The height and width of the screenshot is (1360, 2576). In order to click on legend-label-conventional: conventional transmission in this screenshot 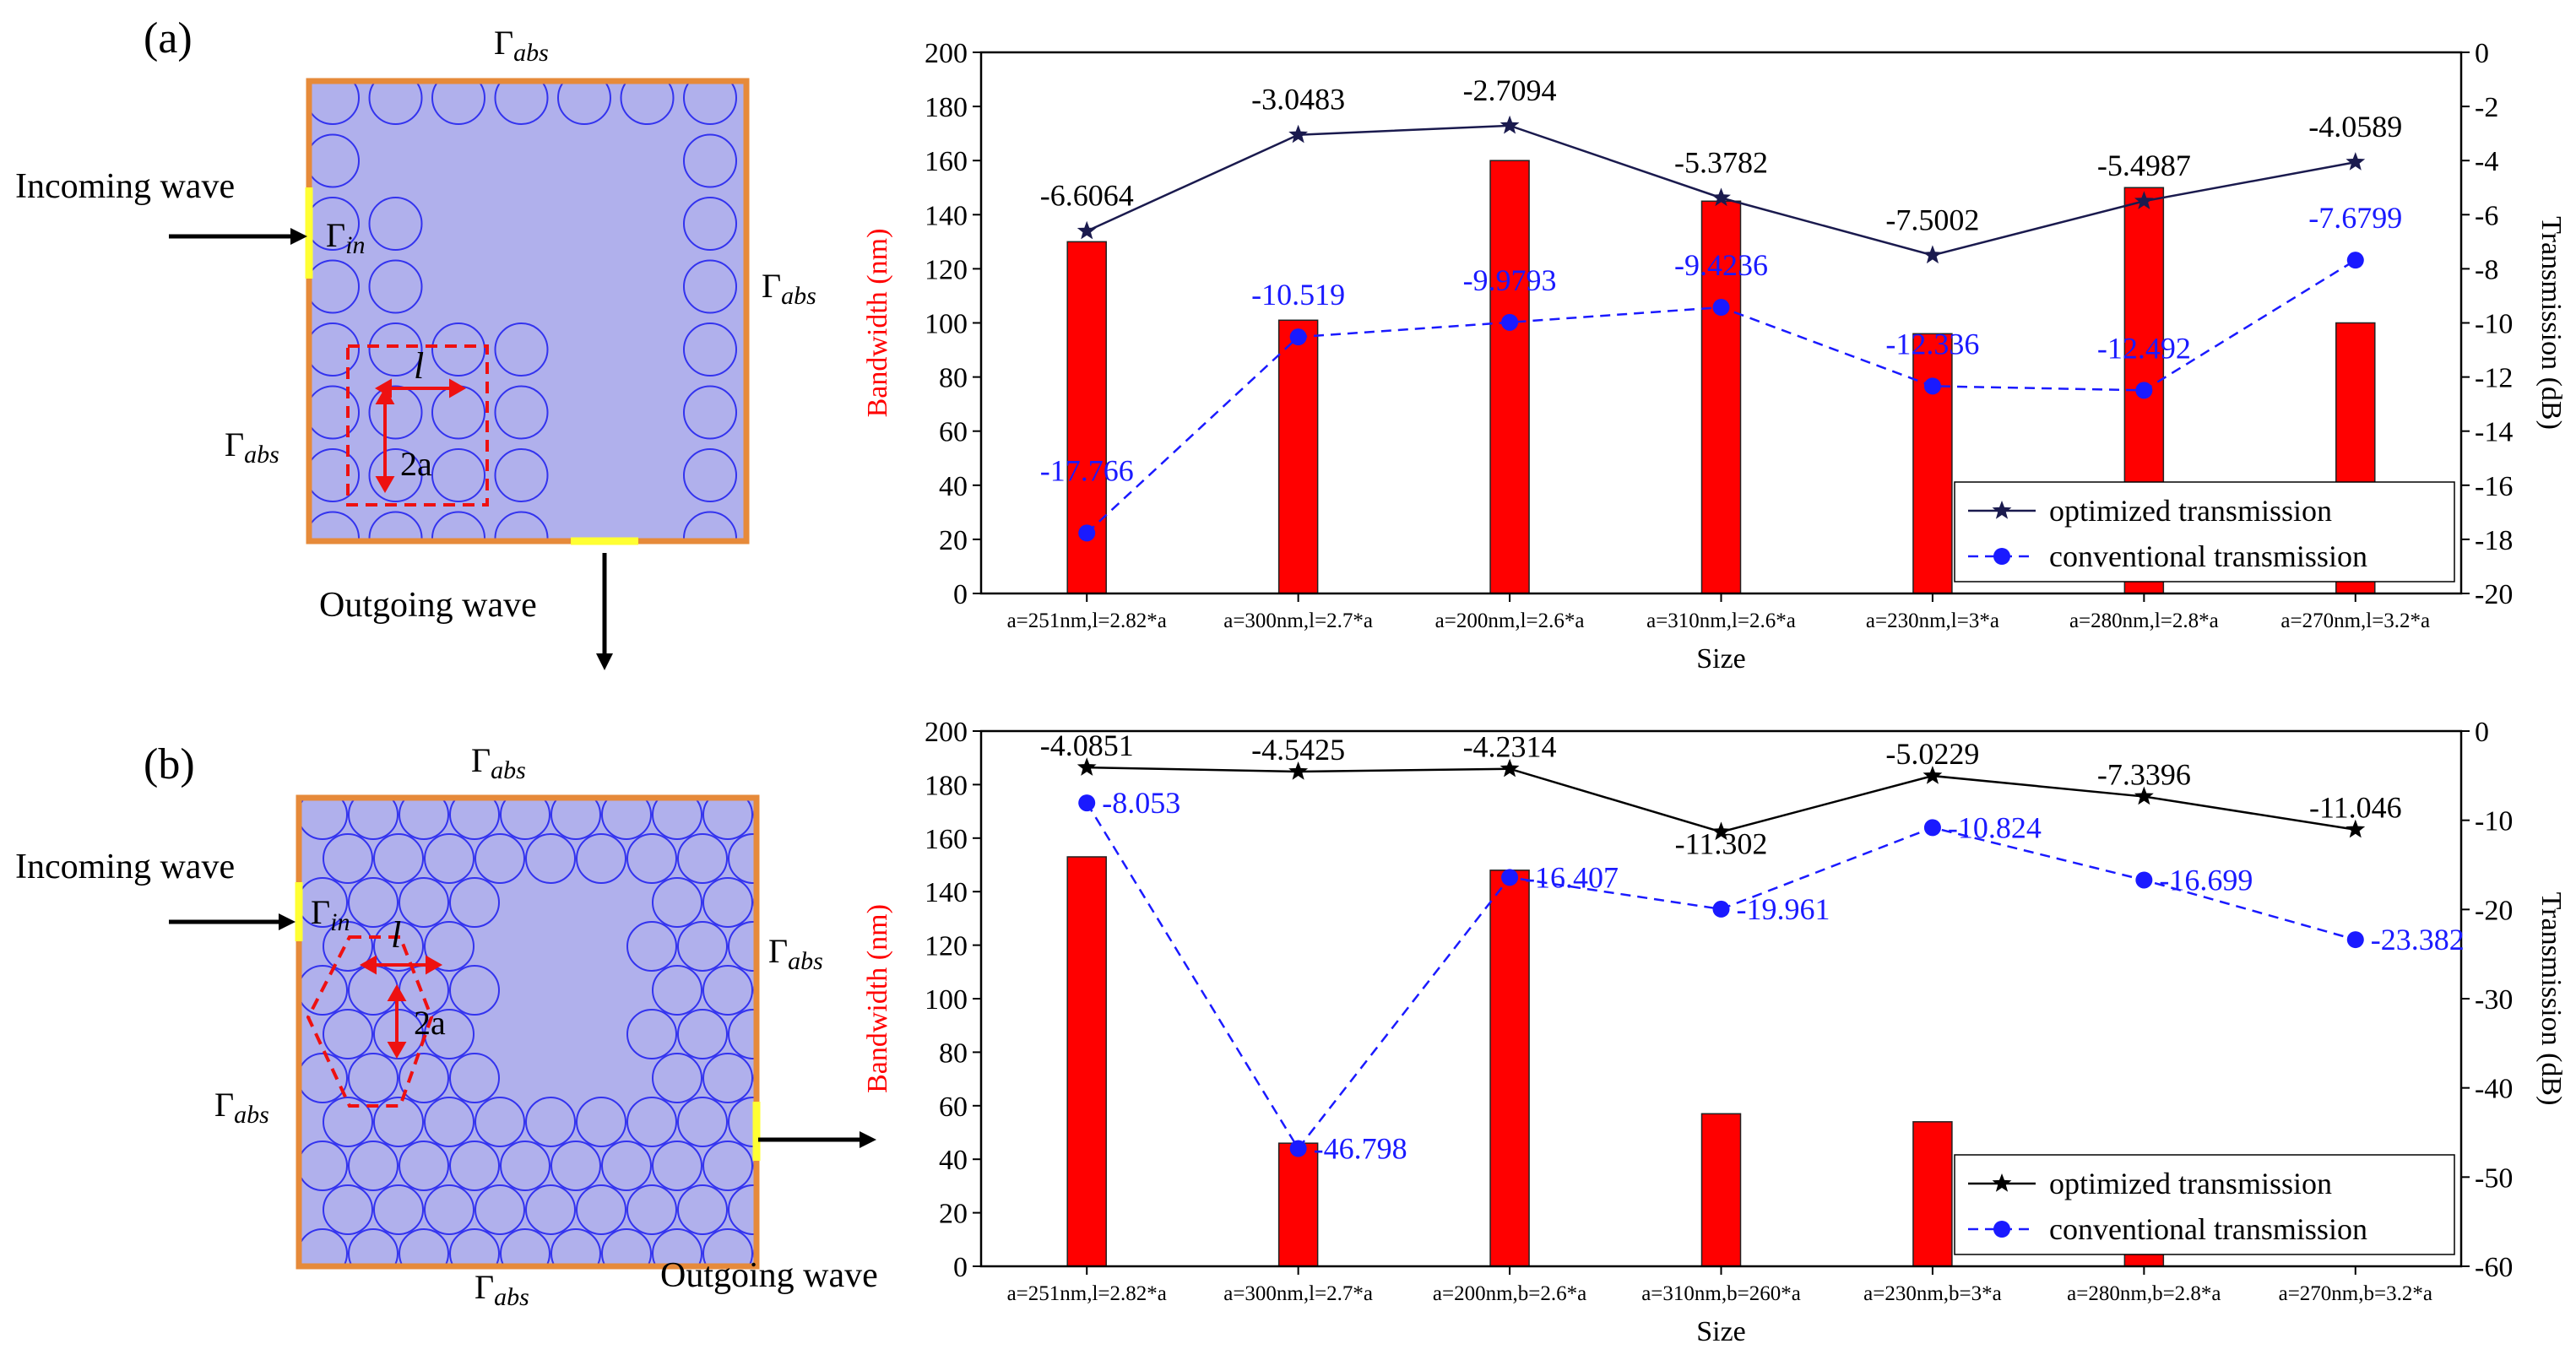, I will do `click(2208, 556)`.